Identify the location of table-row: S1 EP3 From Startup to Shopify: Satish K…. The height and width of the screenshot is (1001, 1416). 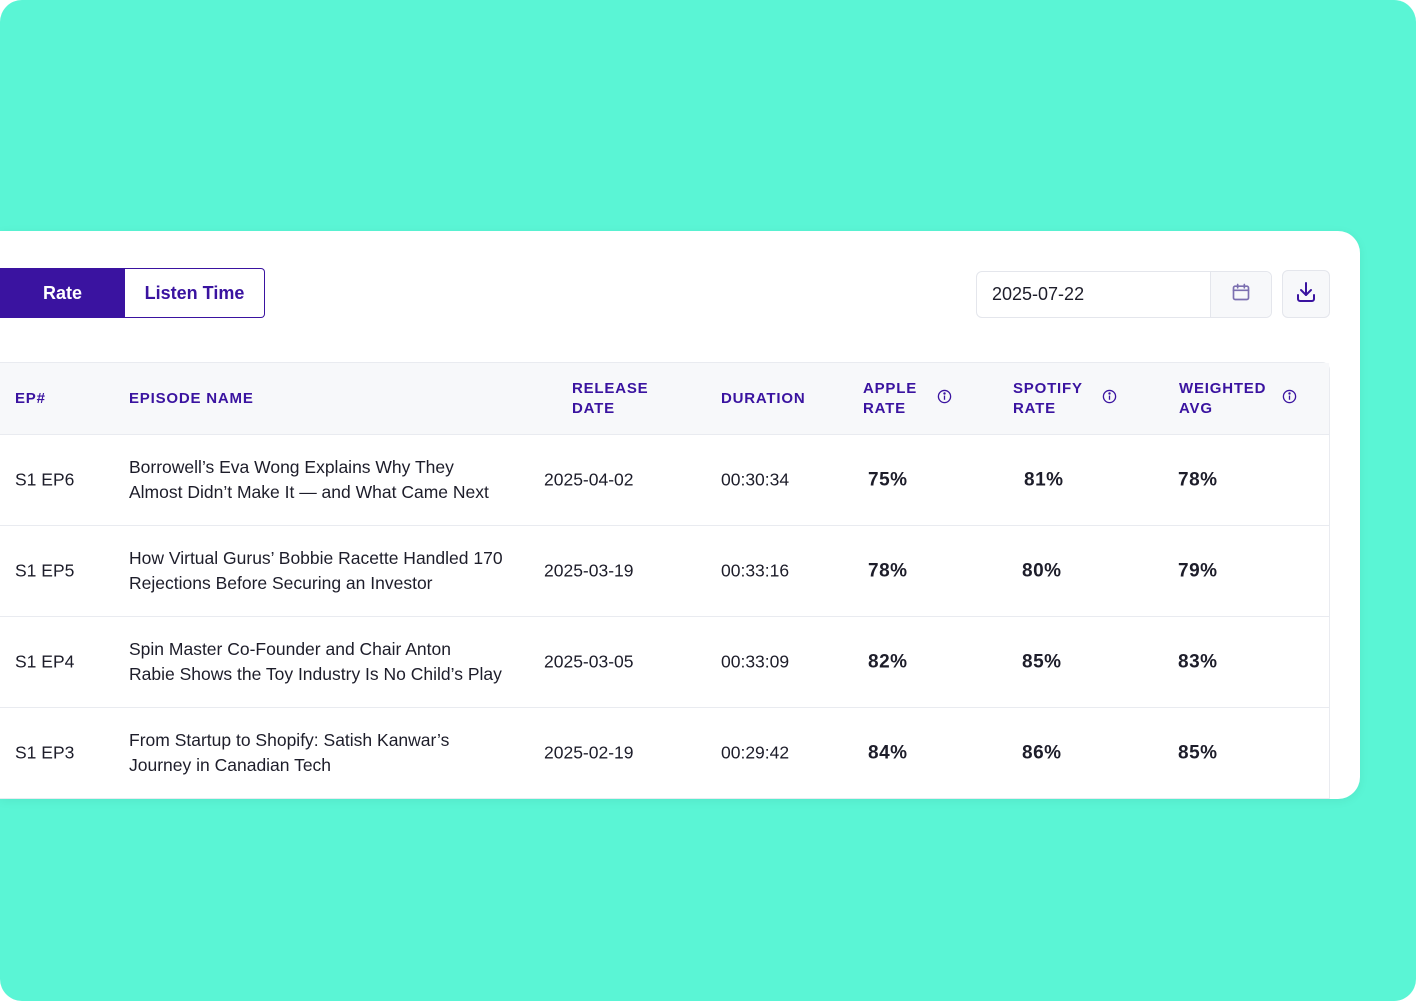
(664, 753).